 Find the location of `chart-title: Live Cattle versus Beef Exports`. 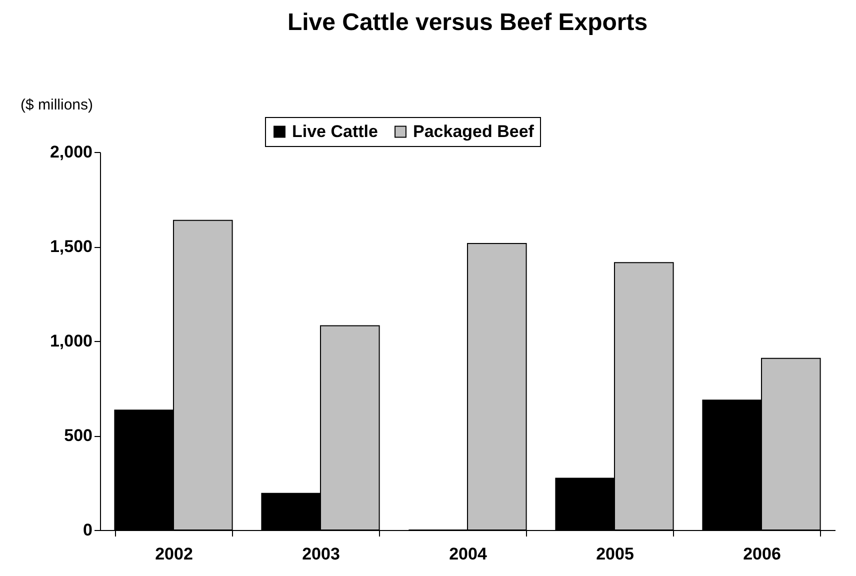

chart-title: Live Cattle versus Beef Exports is located at coordinates (467, 22).